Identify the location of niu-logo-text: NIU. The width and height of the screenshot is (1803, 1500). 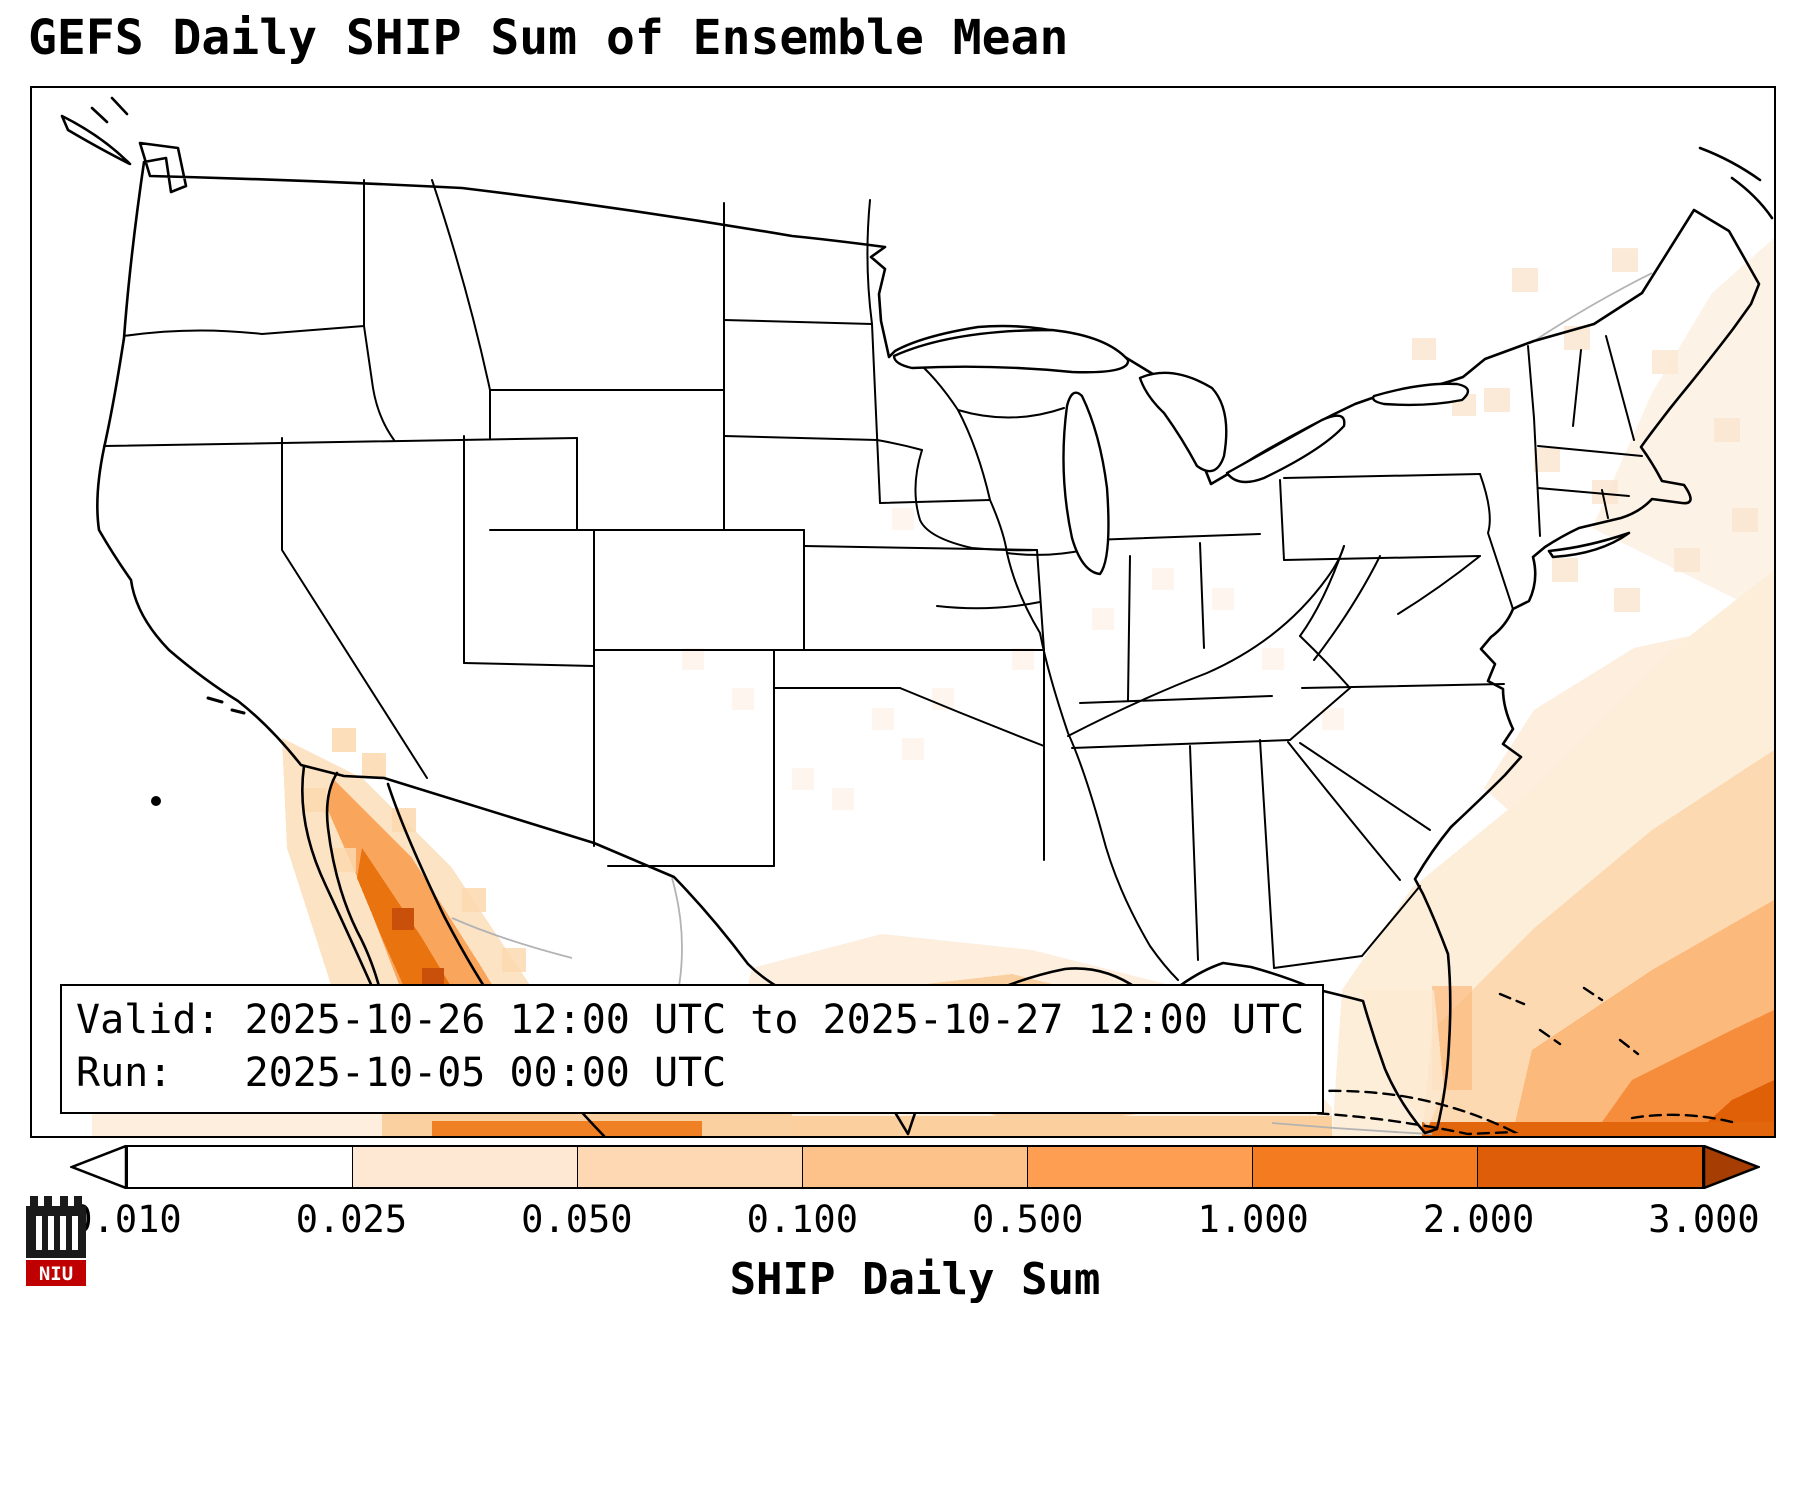
(56, 1274).